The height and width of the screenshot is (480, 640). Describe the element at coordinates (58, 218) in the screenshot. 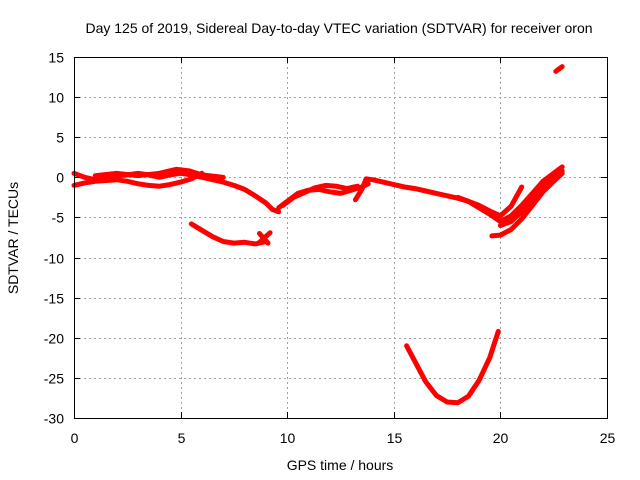

I see `y-tick-label: -5` at that location.